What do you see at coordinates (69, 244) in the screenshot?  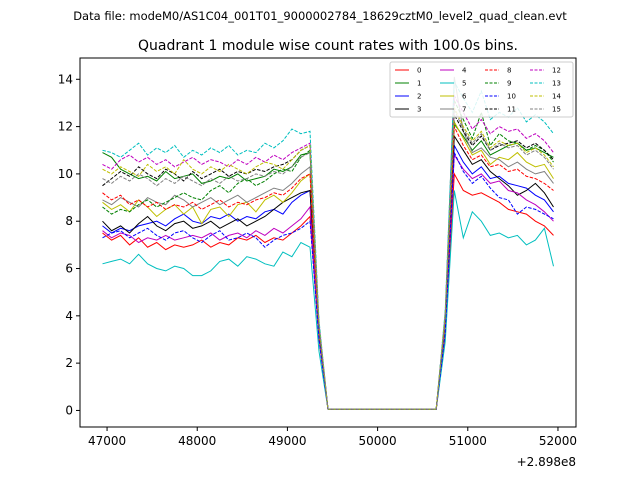 I see `y-axis: 0 2 4 6 8 10 12 14` at bounding box center [69, 244].